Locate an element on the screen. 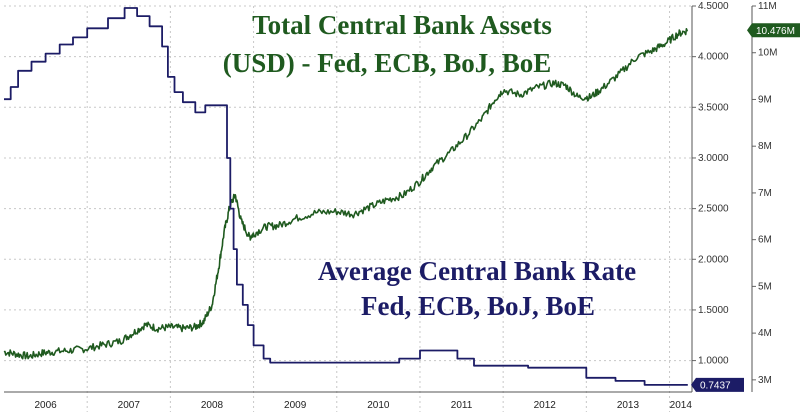  x-tick-label: 2014 is located at coordinates (681, 405).